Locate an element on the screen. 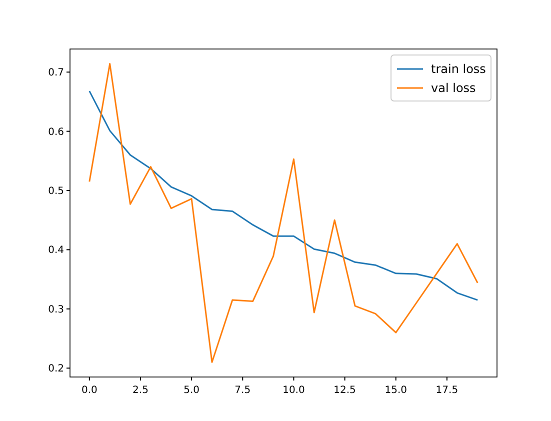  y-tick-label: 0.3 is located at coordinates (56, 310).